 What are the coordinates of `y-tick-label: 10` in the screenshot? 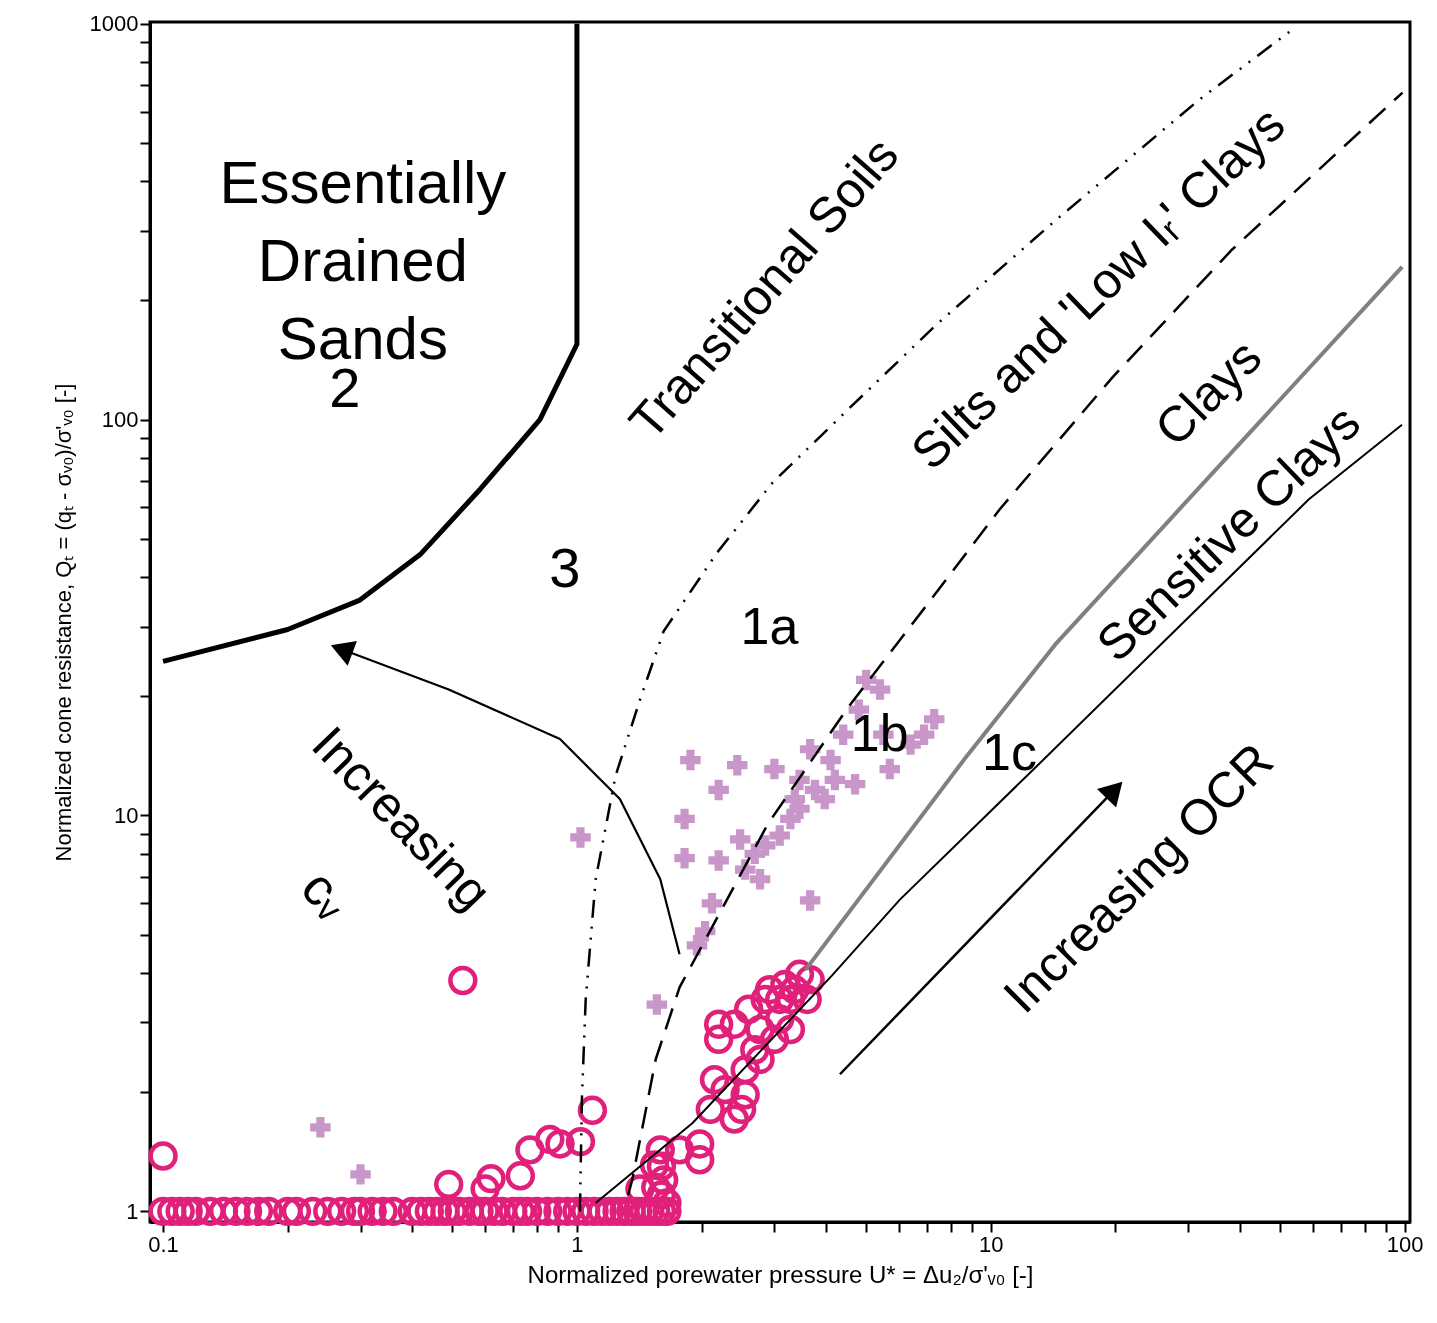 It's located at (126, 815).